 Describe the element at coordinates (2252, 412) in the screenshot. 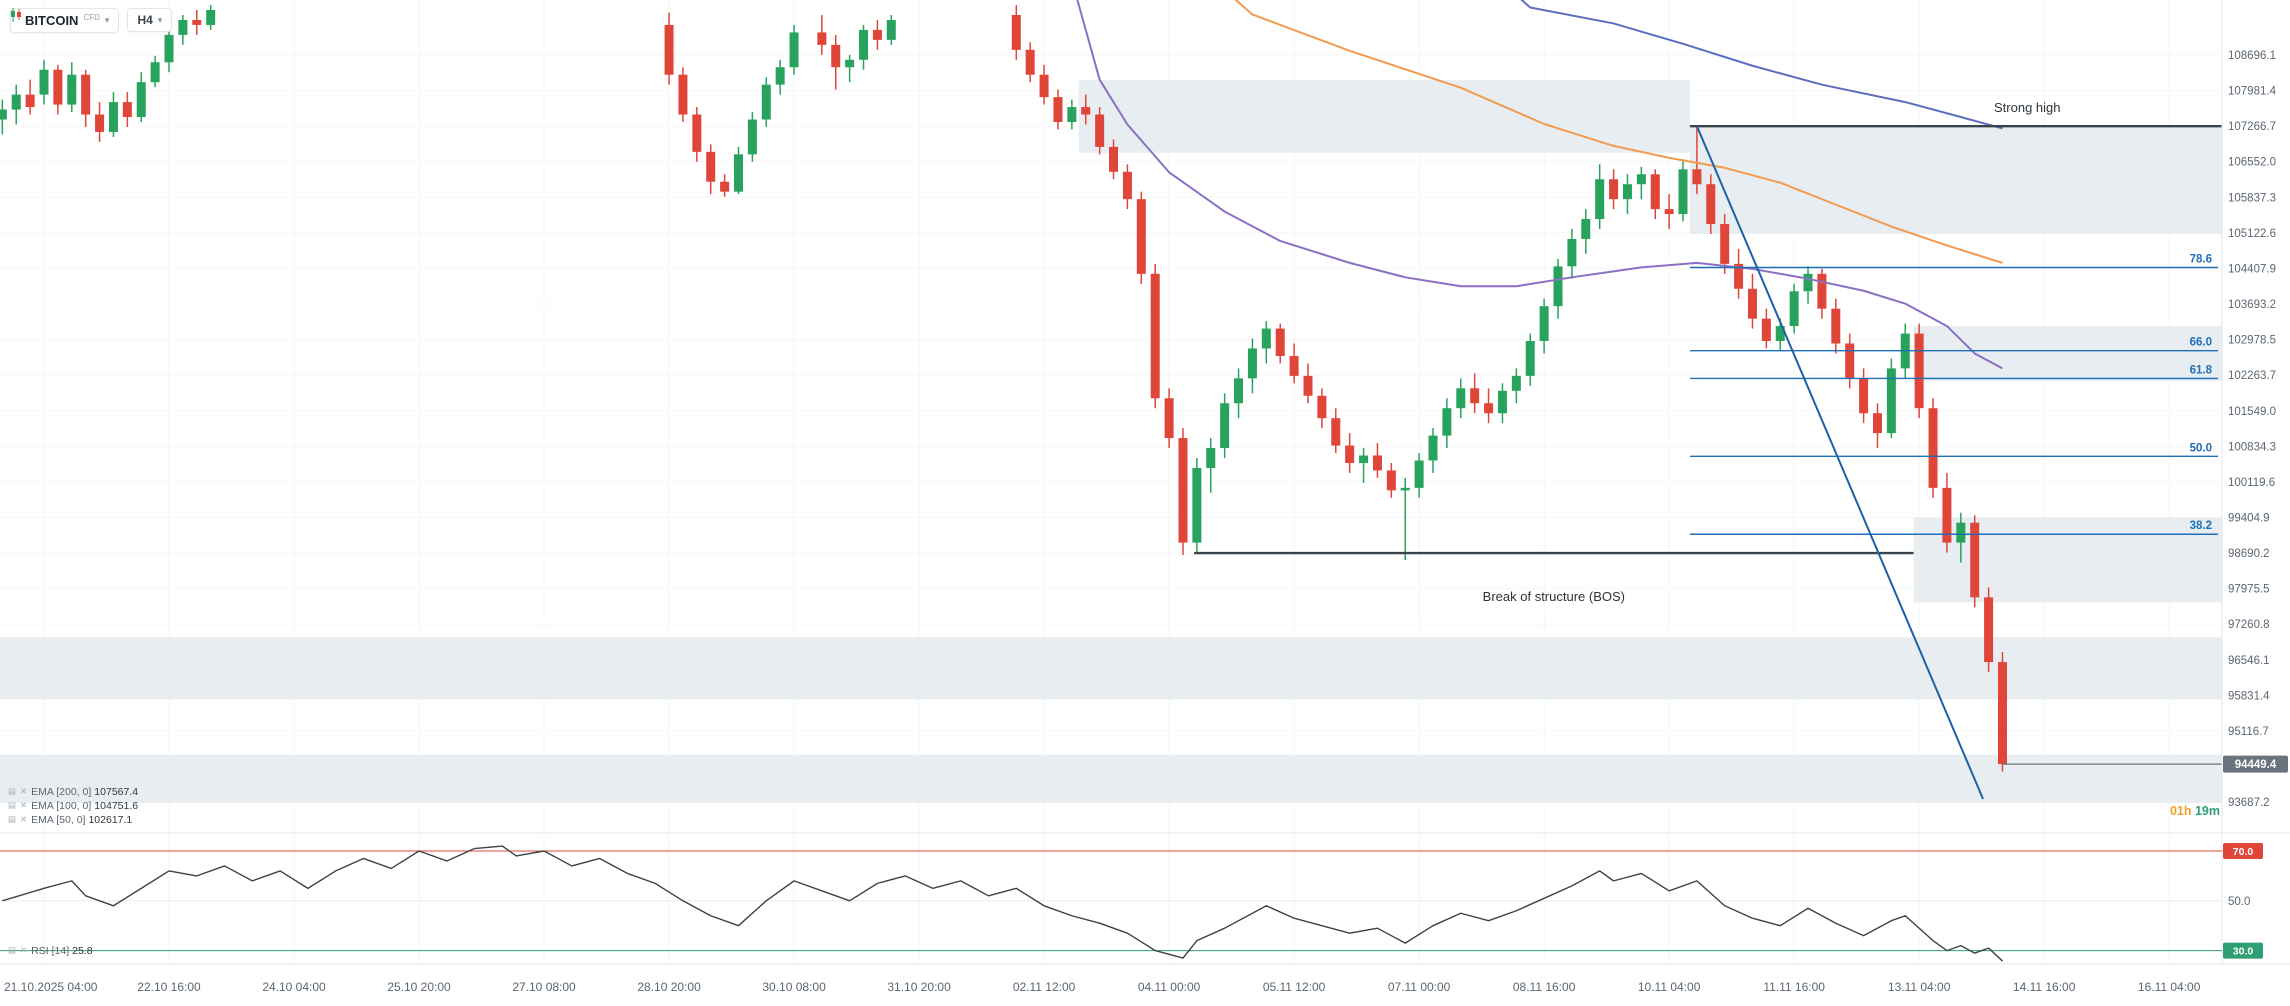

I see `price-tick-label: 101549.0` at that location.